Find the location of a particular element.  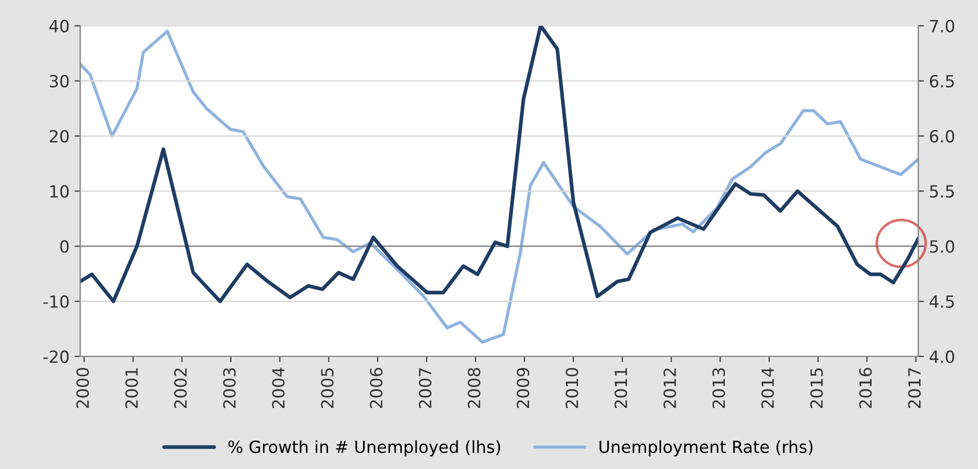

y-tick-label: 0 is located at coordinates (64, 246).